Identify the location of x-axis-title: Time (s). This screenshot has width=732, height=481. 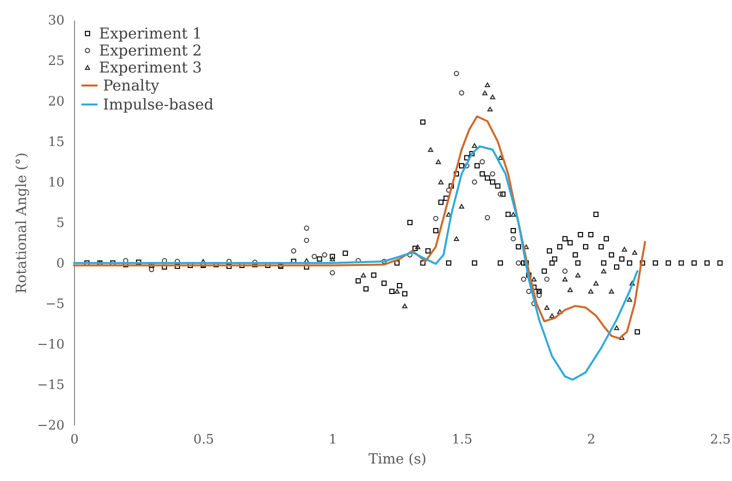
(397, 460).